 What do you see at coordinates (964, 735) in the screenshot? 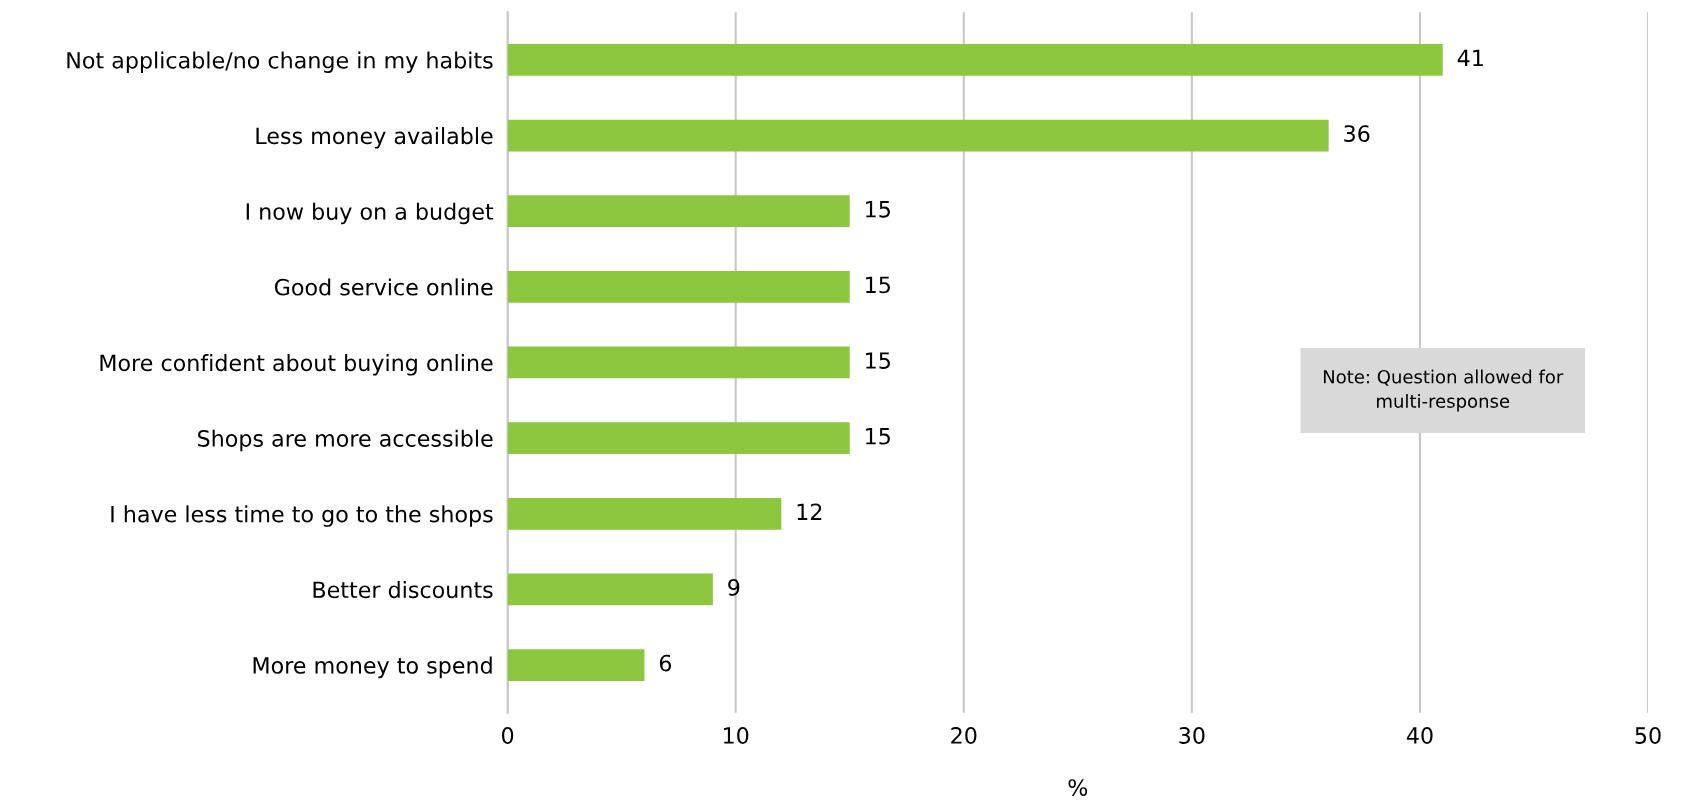
I see `x-tick-label: 20` at bounding box center [964, 735].